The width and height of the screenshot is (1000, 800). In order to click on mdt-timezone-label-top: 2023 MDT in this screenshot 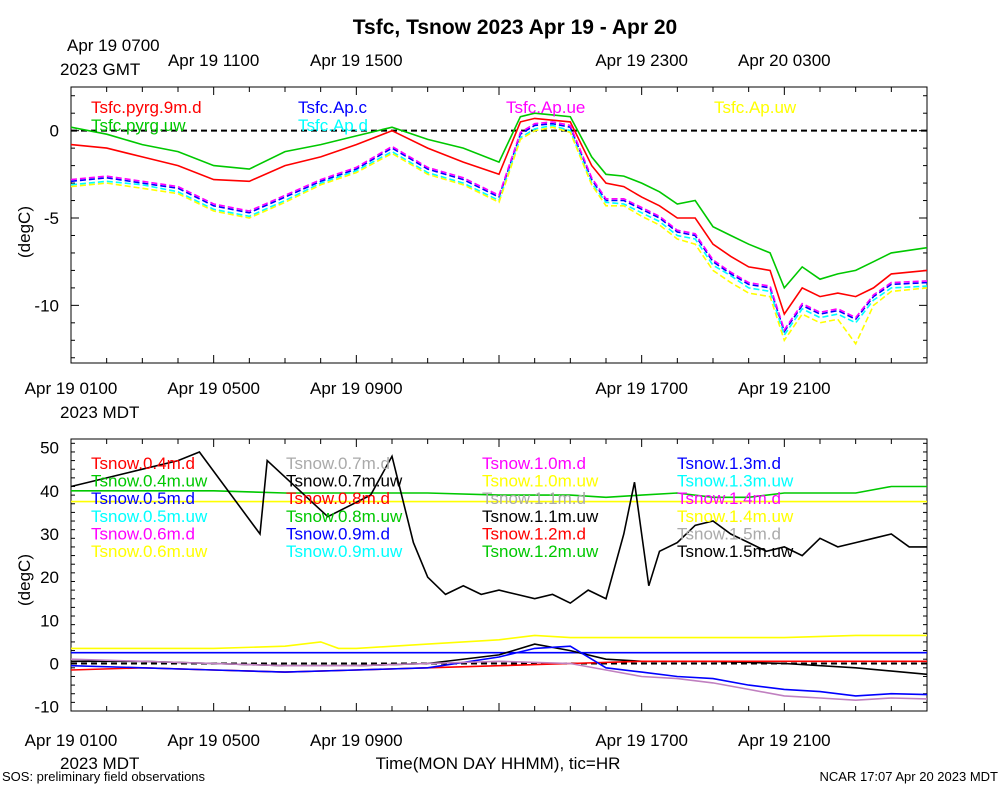, I will do `click(99, 412)`.